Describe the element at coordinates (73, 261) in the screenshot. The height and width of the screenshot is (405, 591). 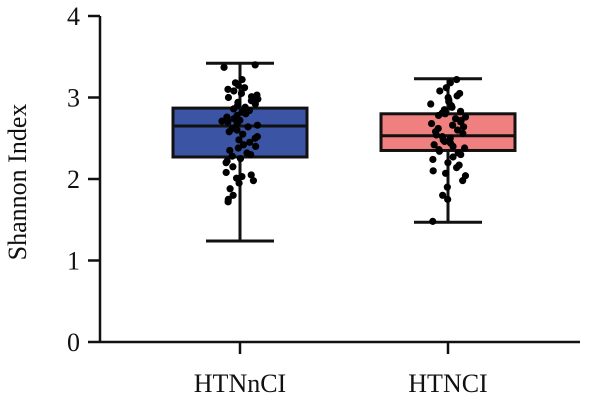
I see `y-tick-label: 1` at that location.